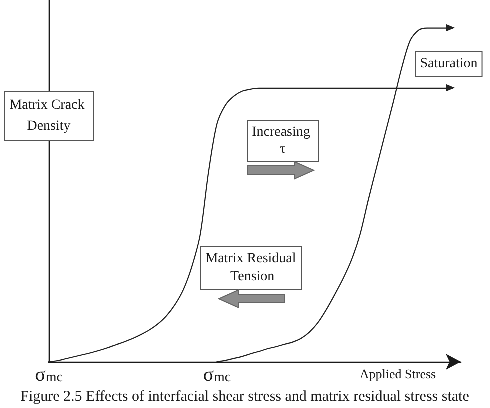 Image resolution: width=490 pixels, height=408 pixels. I want to click on x-axis-title: Applied Stress, so click(398, 374).